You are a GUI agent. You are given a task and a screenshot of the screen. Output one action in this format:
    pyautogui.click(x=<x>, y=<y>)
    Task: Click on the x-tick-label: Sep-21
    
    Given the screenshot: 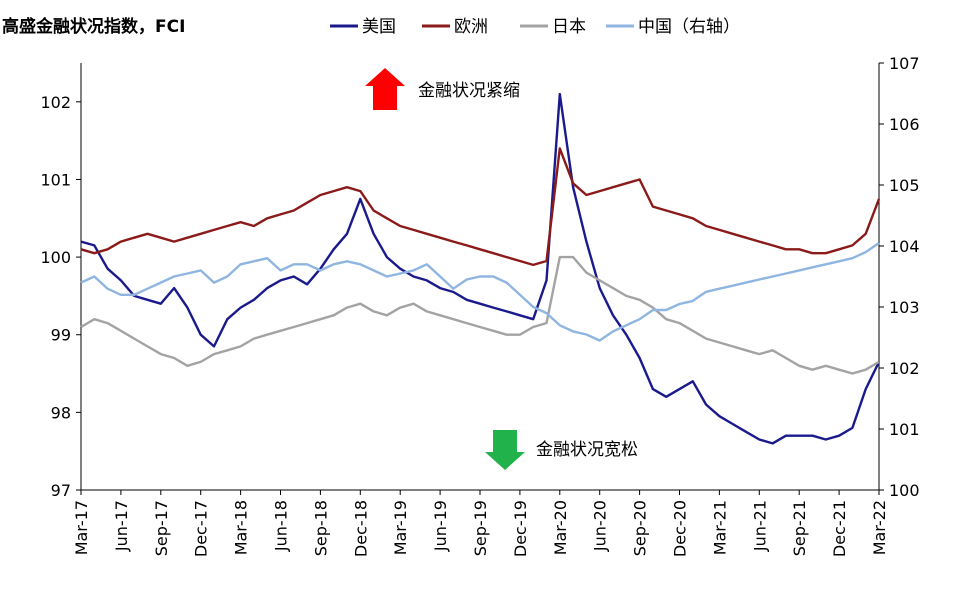 What is the action you would take?
    pyautogui.click(x=799, y=528)
    